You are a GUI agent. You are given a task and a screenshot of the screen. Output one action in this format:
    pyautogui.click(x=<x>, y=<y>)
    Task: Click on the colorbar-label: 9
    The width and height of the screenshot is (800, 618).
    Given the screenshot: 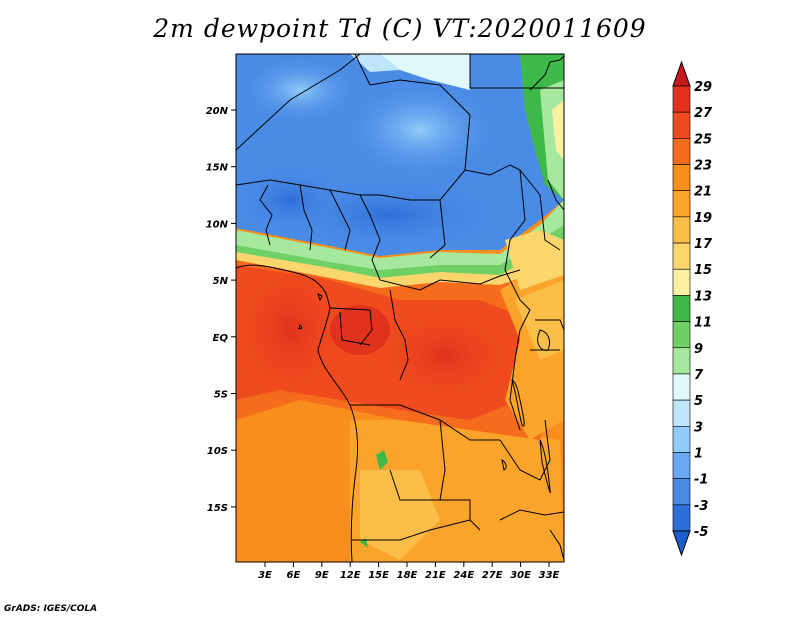 What is the action you would take?
    pyautogui.click(x=698, y=349)
    